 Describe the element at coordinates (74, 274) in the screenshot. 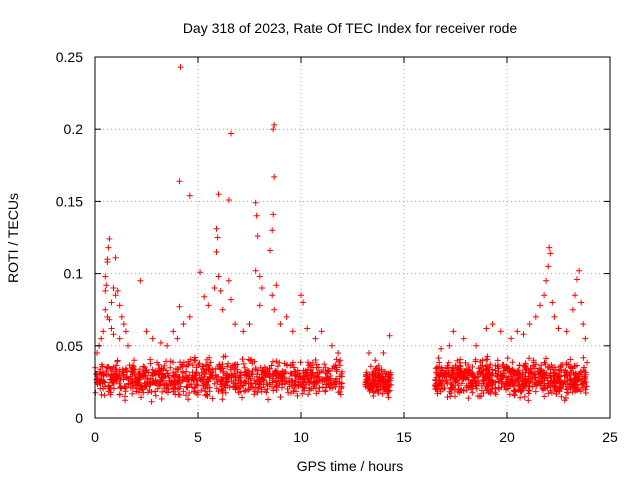

I see `y-tick-label: 0.1` at that location.